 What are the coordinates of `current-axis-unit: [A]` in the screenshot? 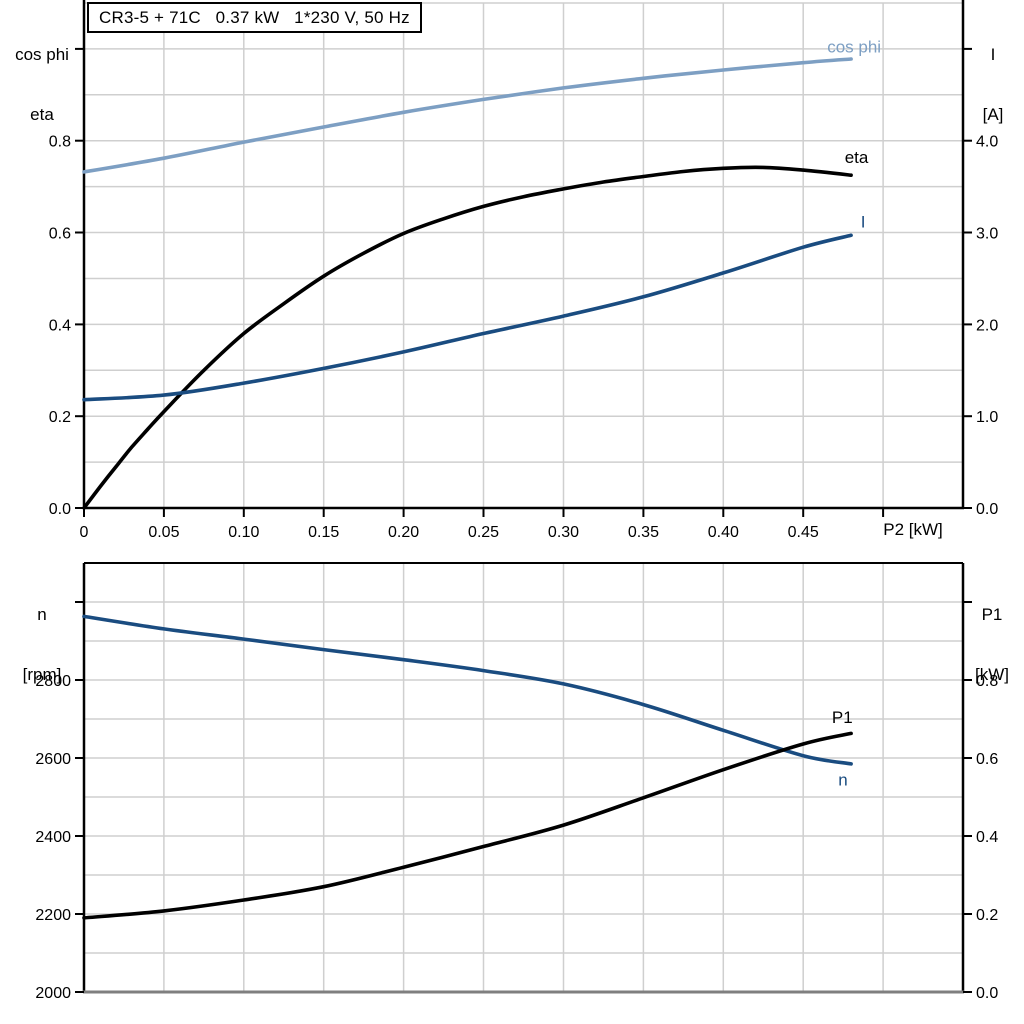 It's located at (993, 114).